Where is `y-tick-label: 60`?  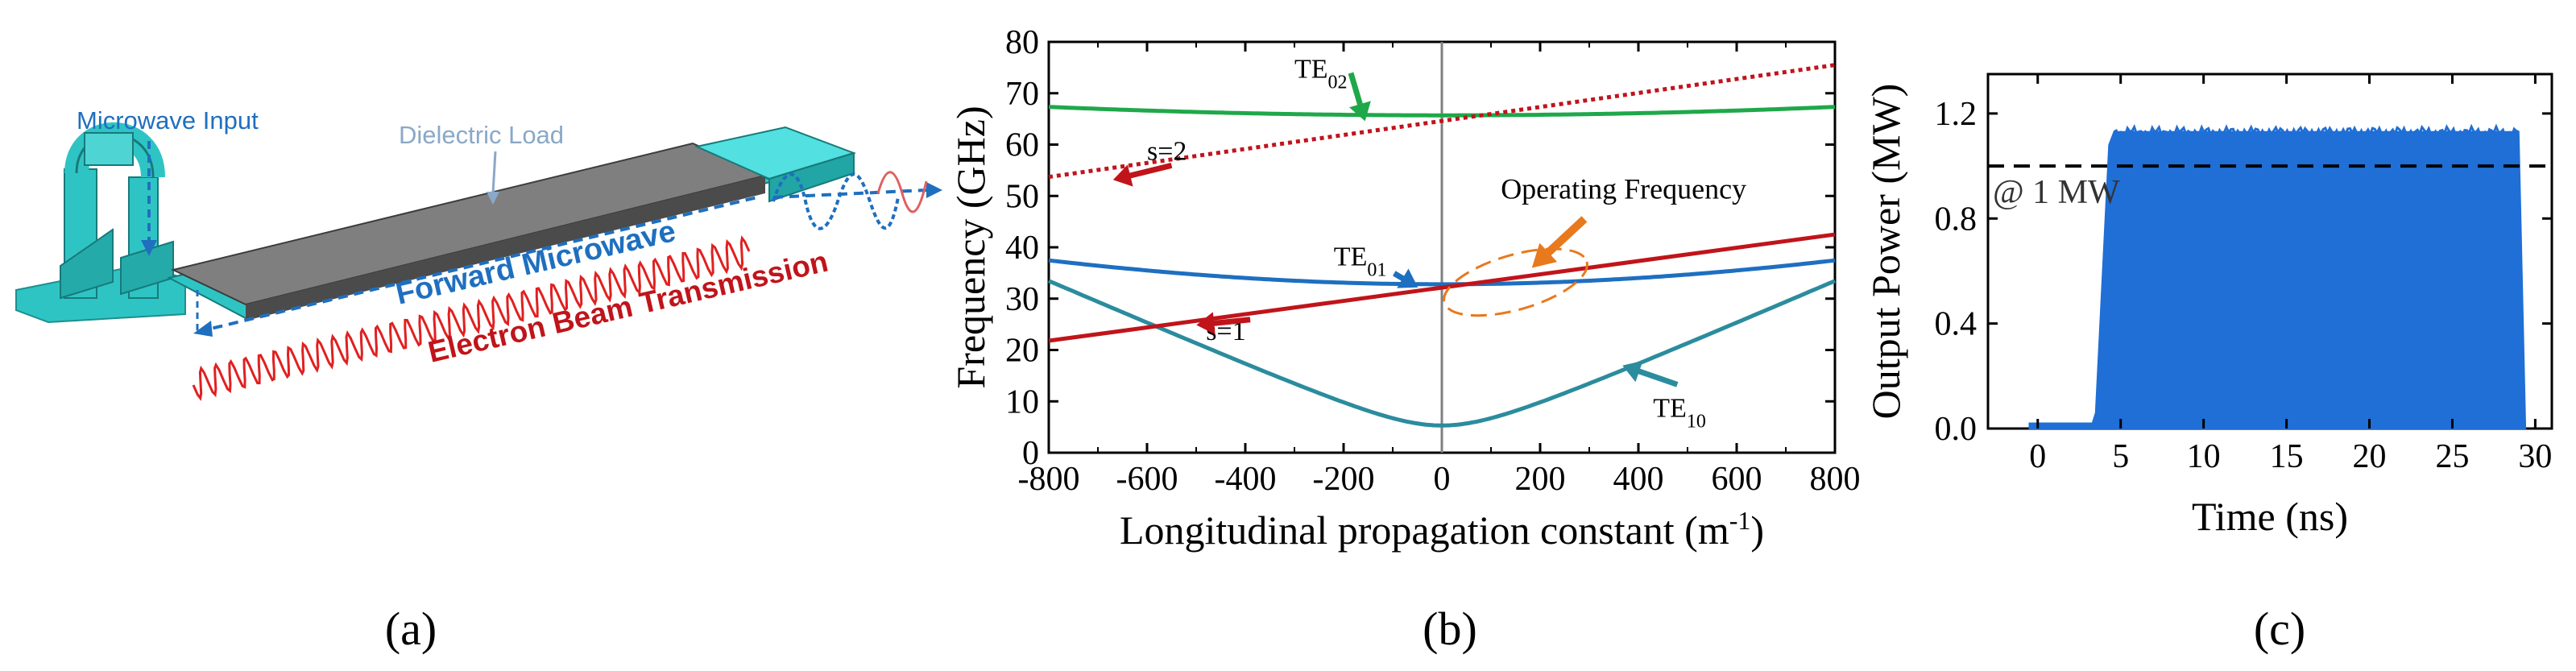 y-tick-label: 60 is located at coordinates (1022, 145).